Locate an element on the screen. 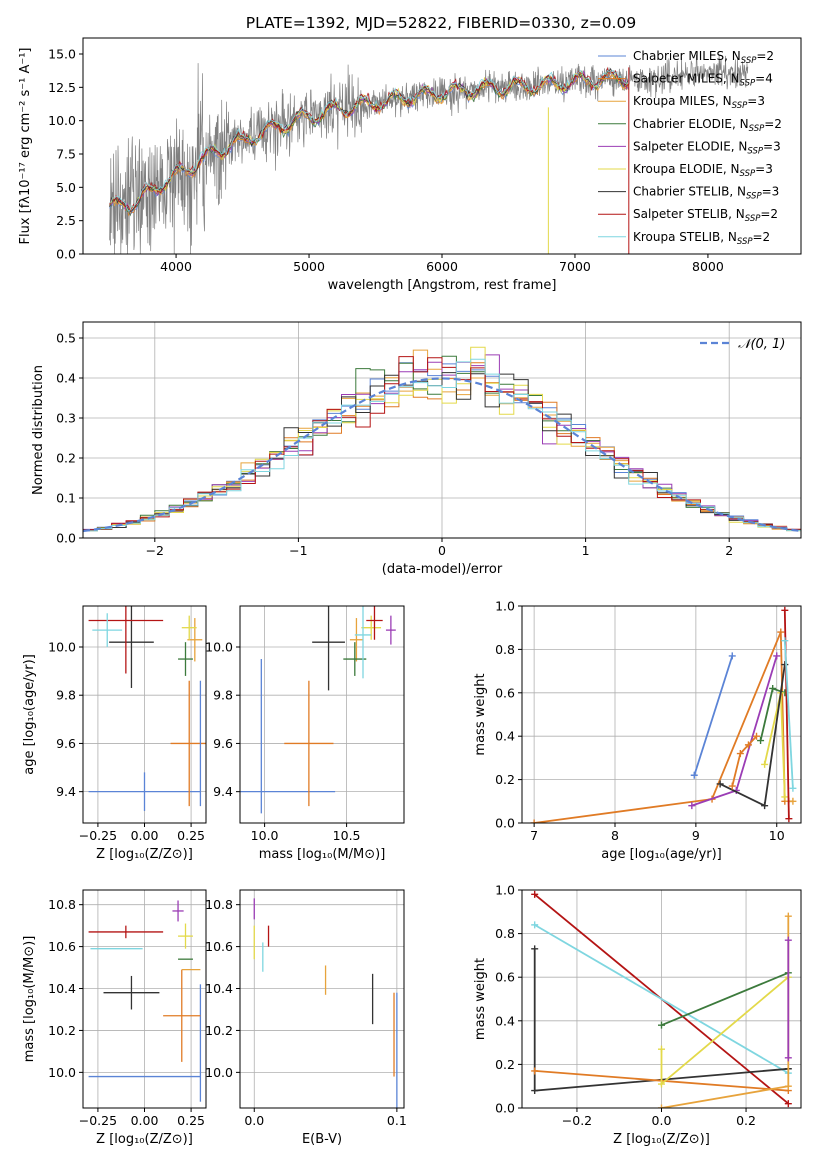 Image resolution: width=819 pixels, height=1170 pixels. legend-label: Chabrier STELIB, NSSP=3 is located at coordinates (706, 193).